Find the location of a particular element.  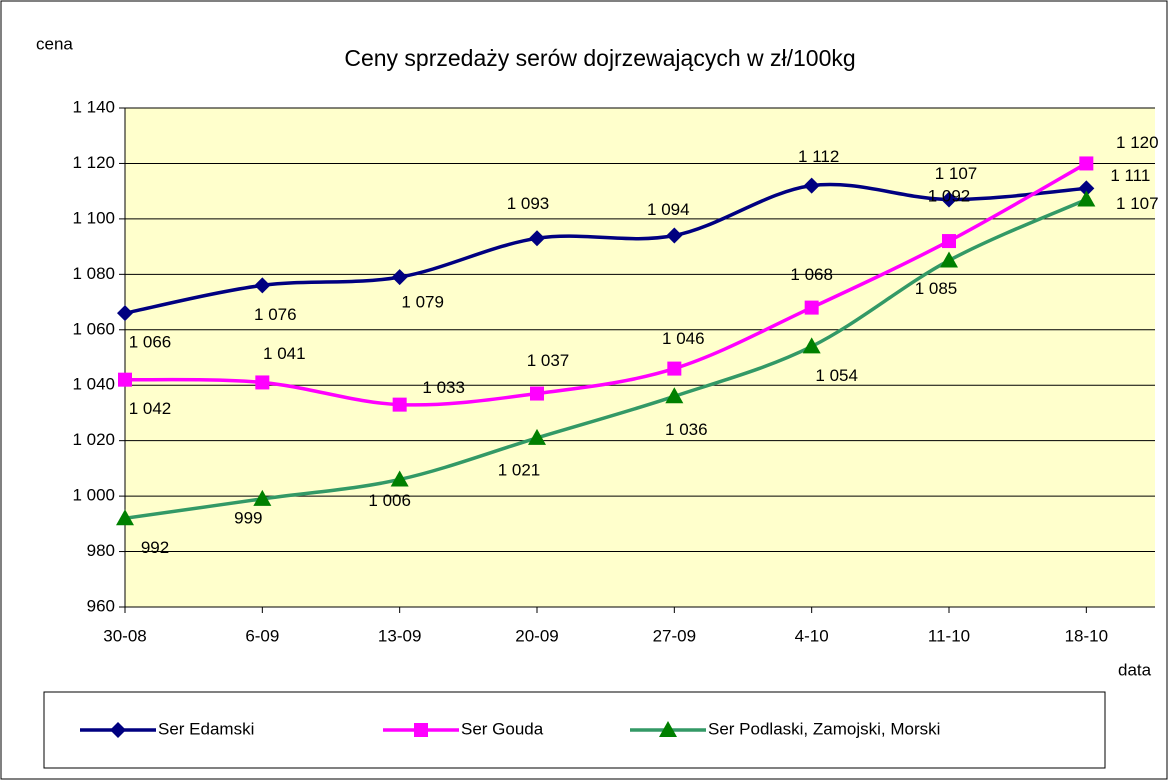

x-tick-label: 27-09 is located at coordinates (674, 635).